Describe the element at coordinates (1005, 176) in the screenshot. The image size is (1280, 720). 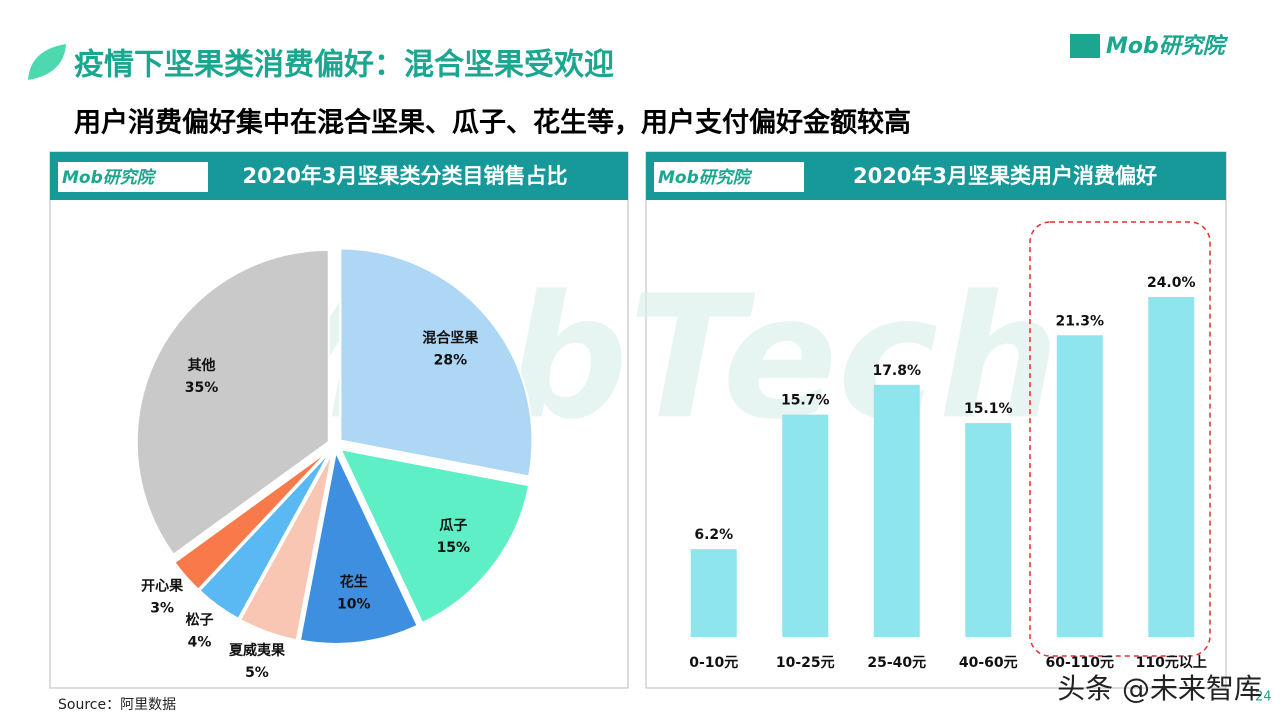
I see `chart-title: 2020年3月坚果类用户消费偏好` at that location.